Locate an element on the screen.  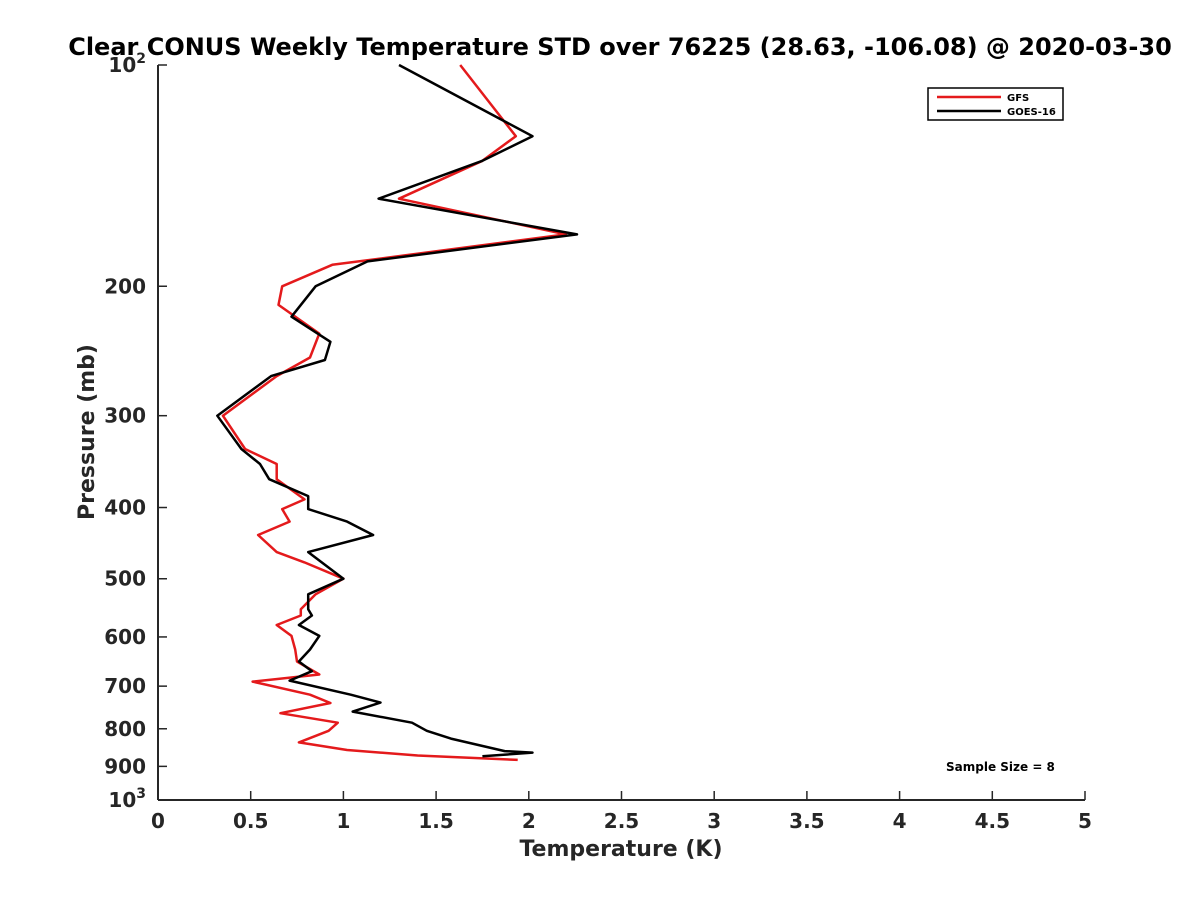
y-tick-label: 200 is located at coordinates (125, 286).